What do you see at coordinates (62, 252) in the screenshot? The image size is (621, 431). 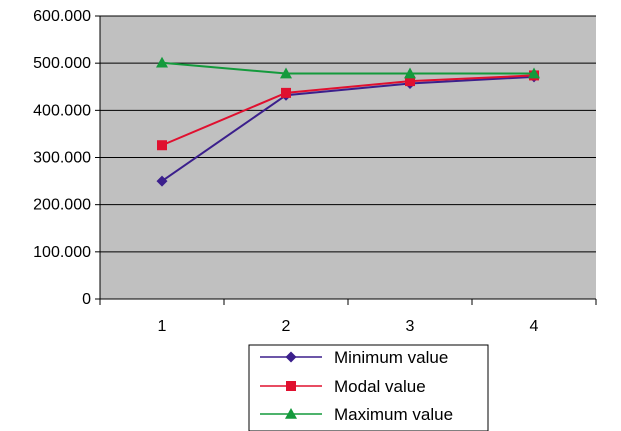 I see `y-tick-label-1: 100.000` at bounding box center [62, 252].